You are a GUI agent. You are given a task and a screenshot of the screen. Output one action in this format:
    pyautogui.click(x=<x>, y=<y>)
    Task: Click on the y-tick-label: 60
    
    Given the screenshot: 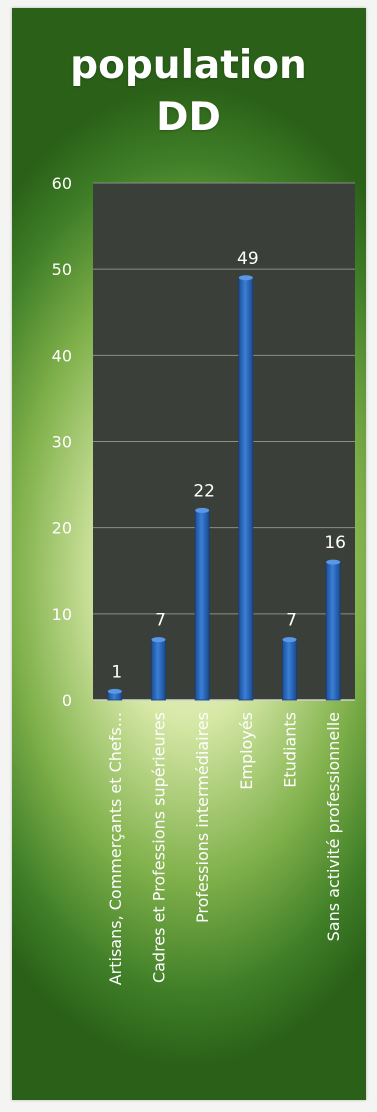 What is the action you would take?
    pyautogui.click(x=62, y=183)
    